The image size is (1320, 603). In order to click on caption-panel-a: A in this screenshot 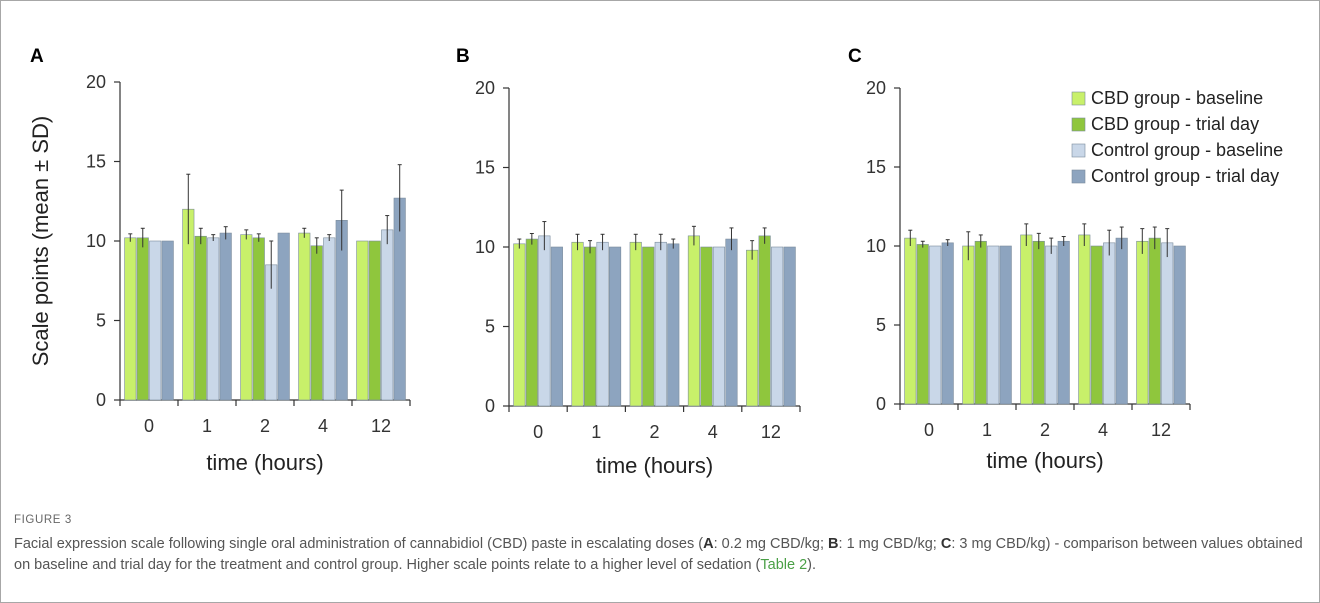, I will do `click(708, 544)`.